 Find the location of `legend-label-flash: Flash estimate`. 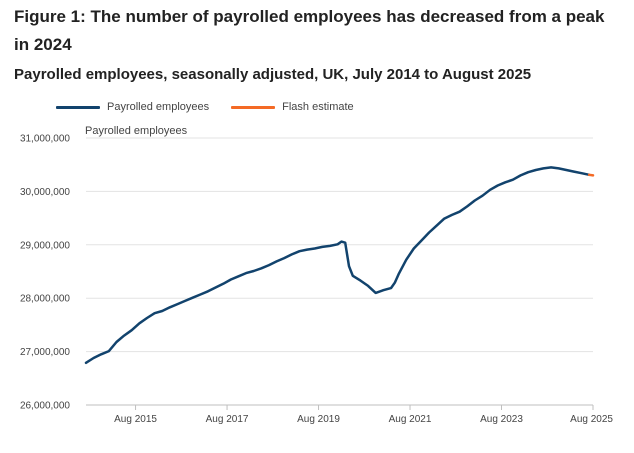

legend-label-flash: Flash estimate is located at coordinates (318, 107).